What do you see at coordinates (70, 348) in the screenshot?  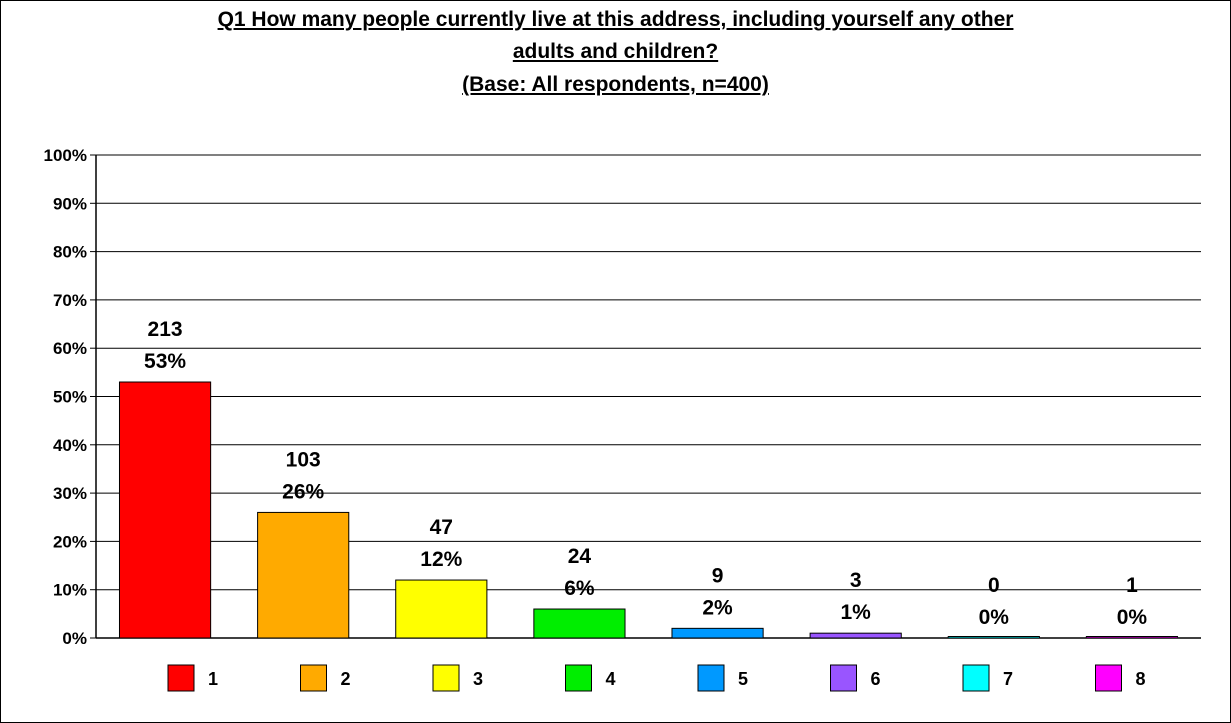 I see `y-tick-label: 60%` at bounding box center [70, 348].